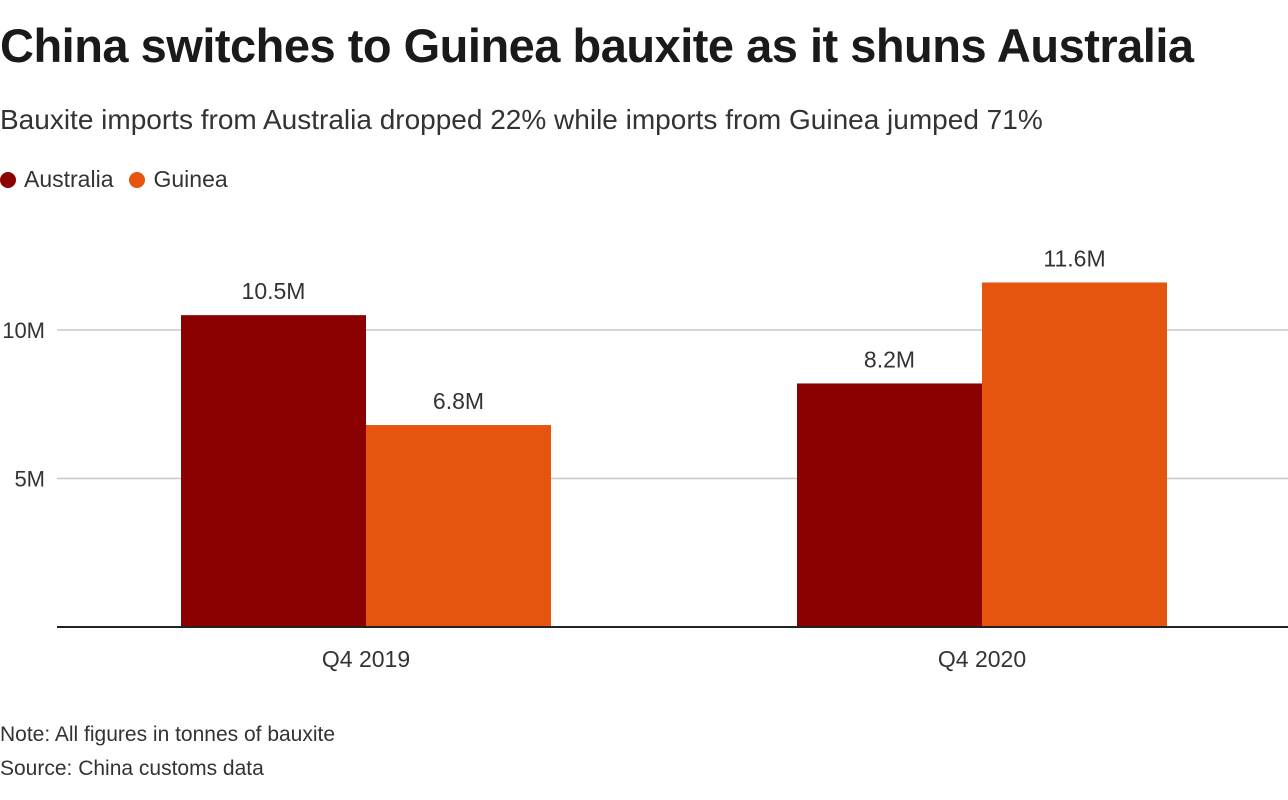 This screenshot has width=1288, height=800. Describe the element at coordinates (458, 401) in the screenshot. I see `bar-value-label: 6.8M` at that location.